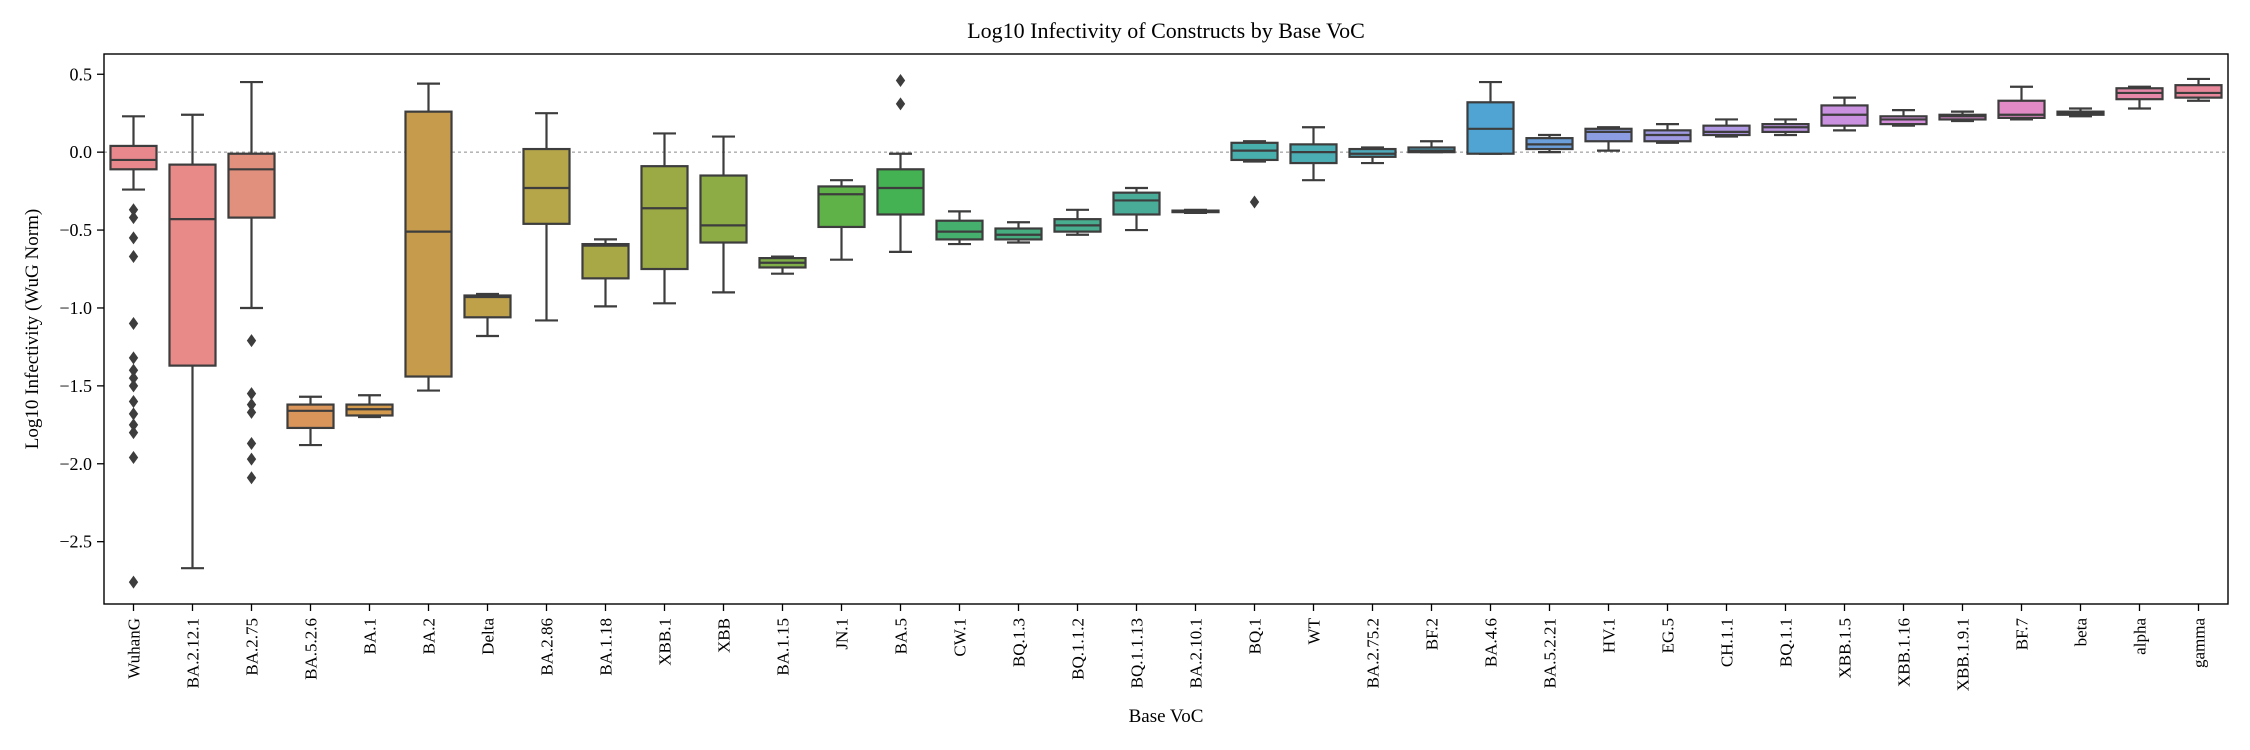 The width and height of the screenshot is (2250, 750). I want to click on x-tick-label: BQ.1.1.2, so click(1078, 649).